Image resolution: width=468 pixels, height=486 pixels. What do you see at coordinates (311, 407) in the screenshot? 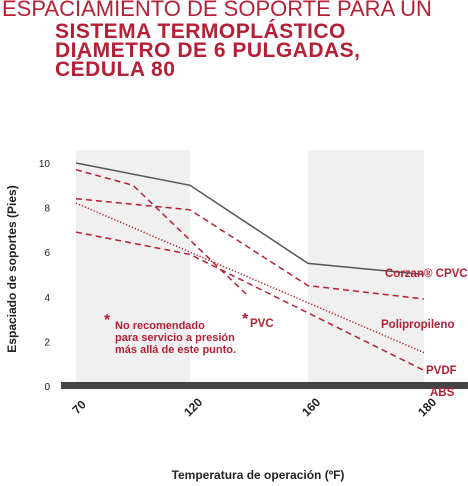
I see `x-tick-160: 160` at bounding box center [311, 407].